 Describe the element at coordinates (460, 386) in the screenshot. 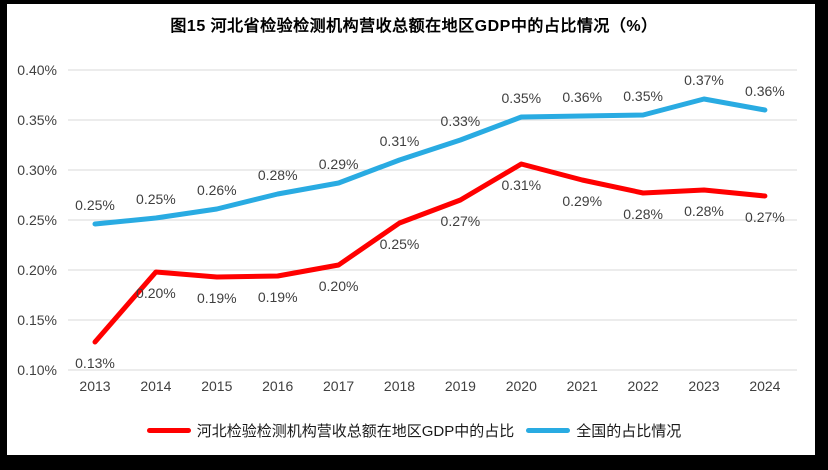

I see `x-axis-tick-label: 2019` at that location.